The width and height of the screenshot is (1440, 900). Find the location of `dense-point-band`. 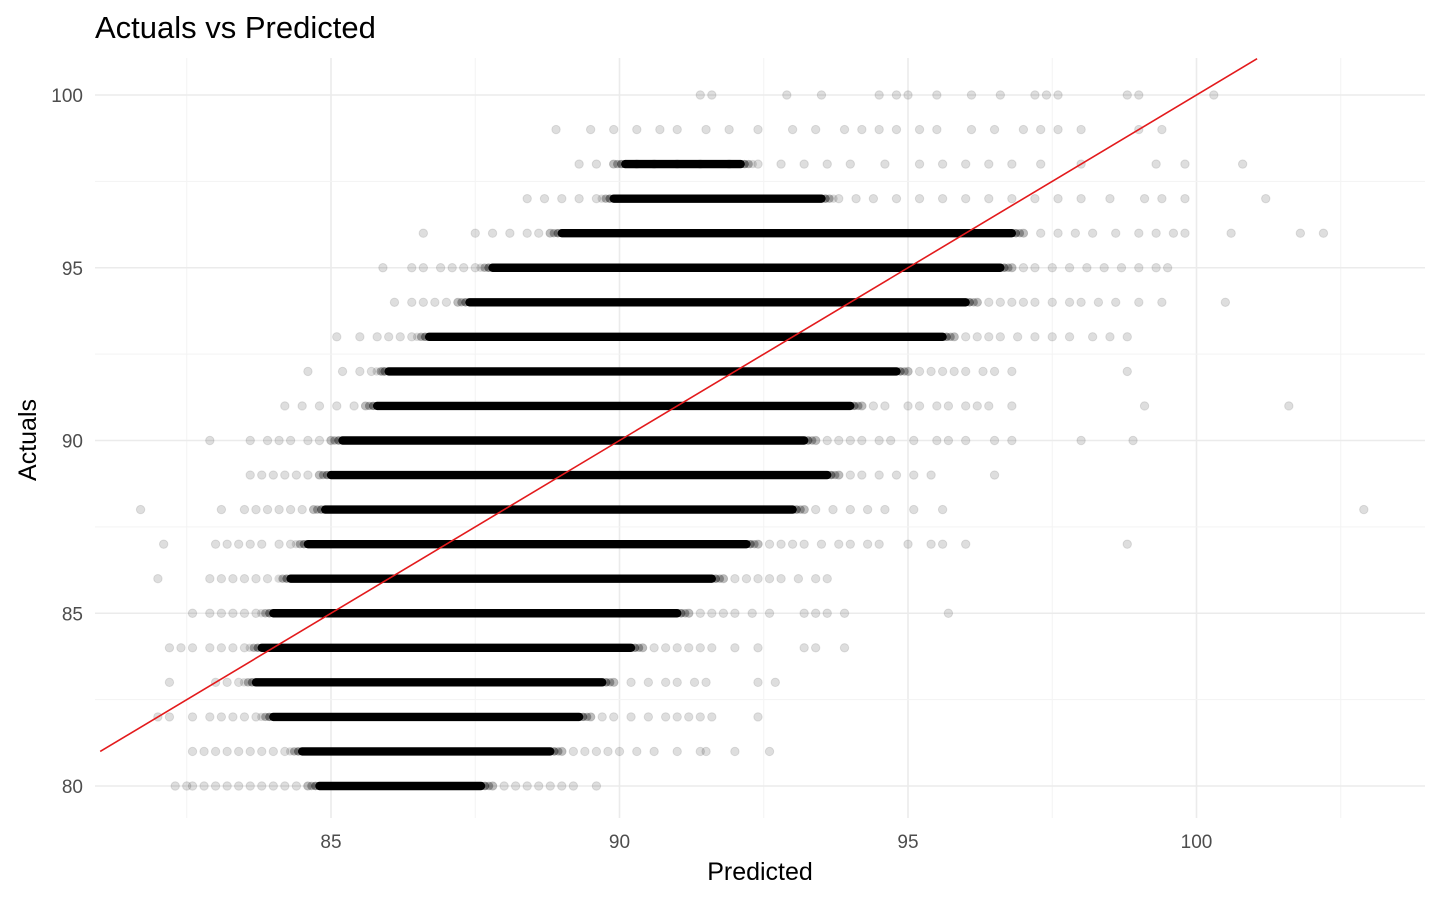

dense-point-band is located at coordinates (446, 647).